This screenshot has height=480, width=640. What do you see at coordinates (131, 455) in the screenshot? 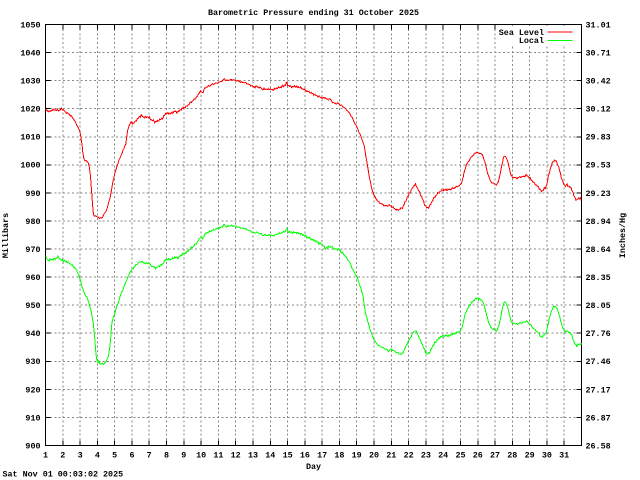
I see `svg-text: 6` at bounding box center [131, 455].